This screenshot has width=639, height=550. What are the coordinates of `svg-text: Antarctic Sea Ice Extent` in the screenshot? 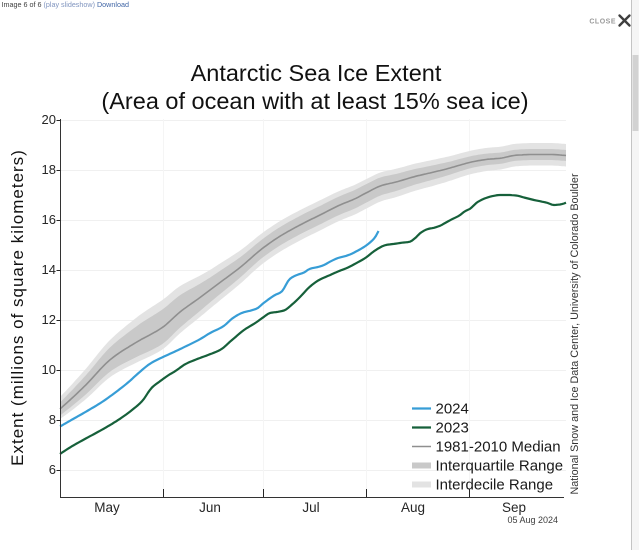 It's located at (316, 73).